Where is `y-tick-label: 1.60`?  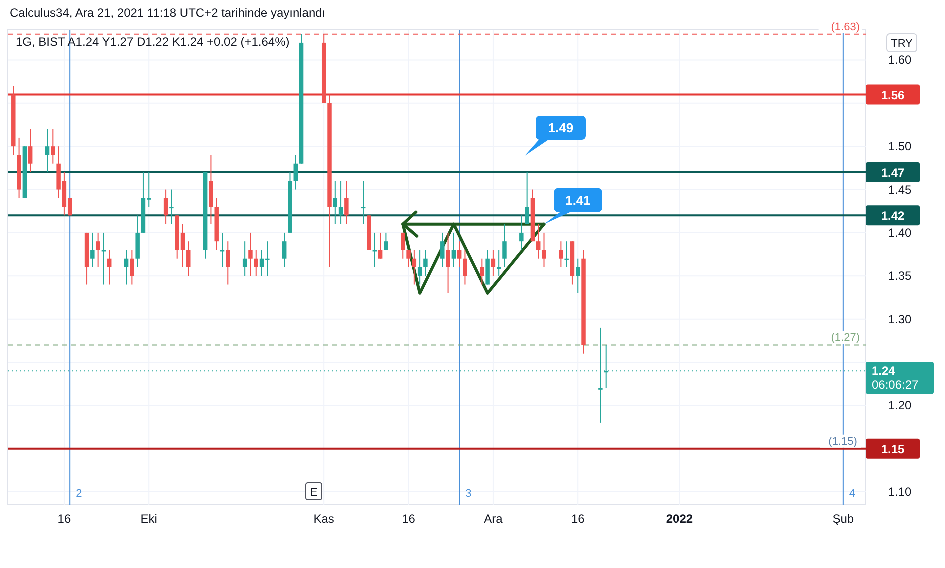 y-tick-label: 1.60 is located at coordinates (900, 60).